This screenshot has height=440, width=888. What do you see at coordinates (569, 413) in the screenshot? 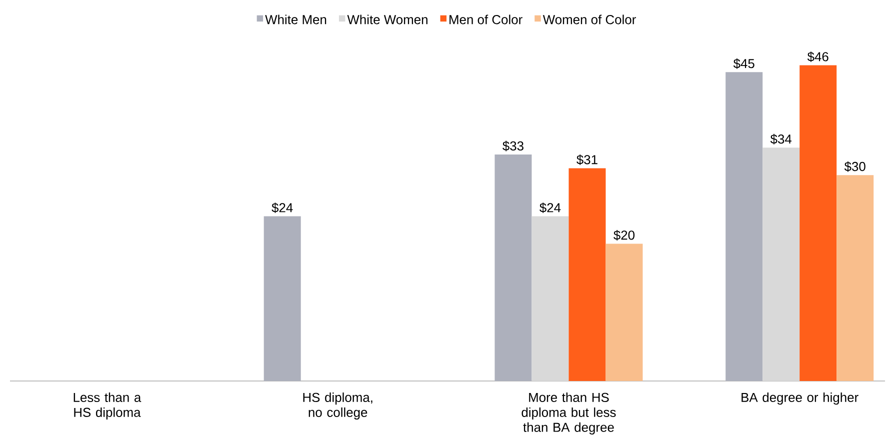
I see `x-tick-label: More than HS diploma but less than BA degree` at bounding box center [569, 413].